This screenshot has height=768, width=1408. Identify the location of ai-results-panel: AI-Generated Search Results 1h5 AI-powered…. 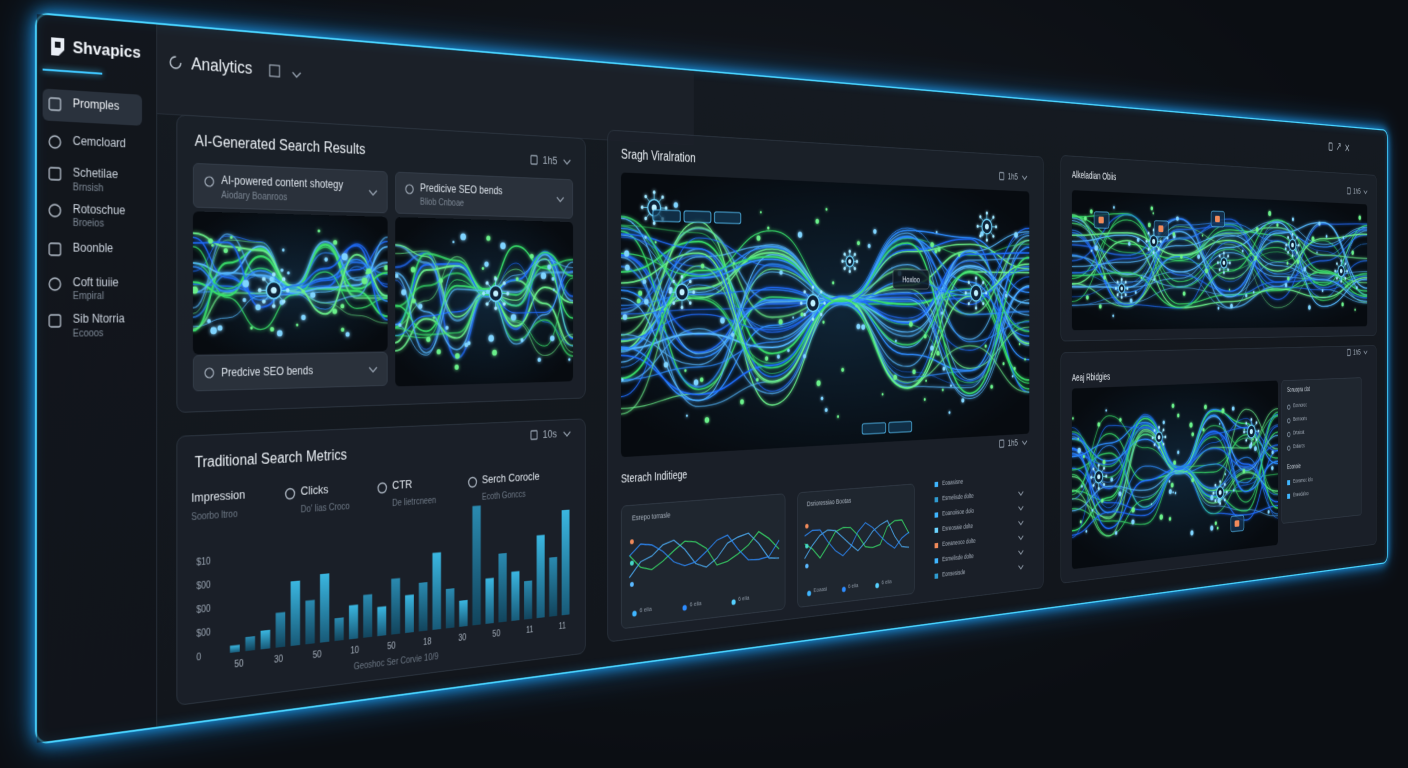
(381, 263).